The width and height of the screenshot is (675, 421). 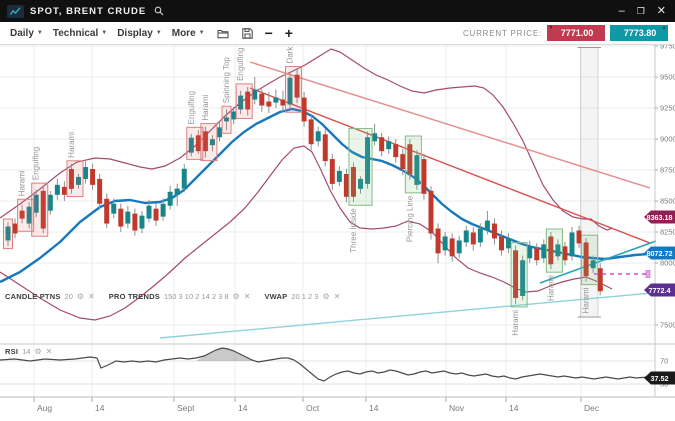 I want to click on axis-price-badge-text: 8072.72, so click(x=660, y=253).